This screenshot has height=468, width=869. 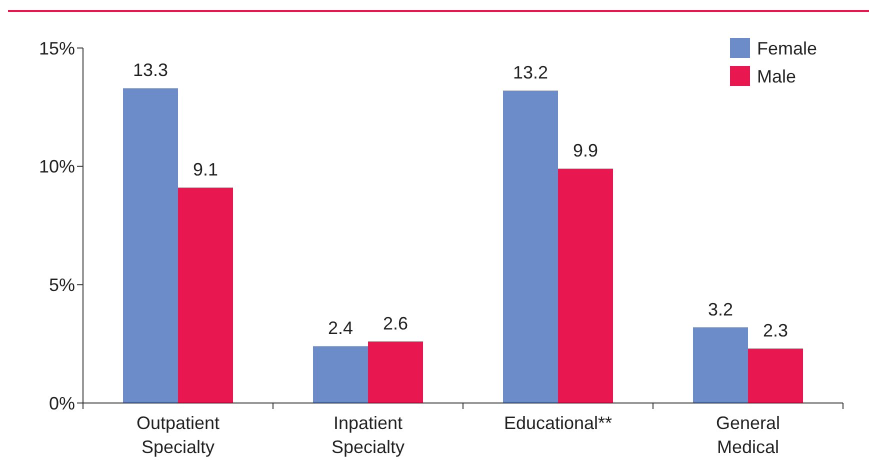 I want to click on data-label: 2.3, so click(x=775, y=330).